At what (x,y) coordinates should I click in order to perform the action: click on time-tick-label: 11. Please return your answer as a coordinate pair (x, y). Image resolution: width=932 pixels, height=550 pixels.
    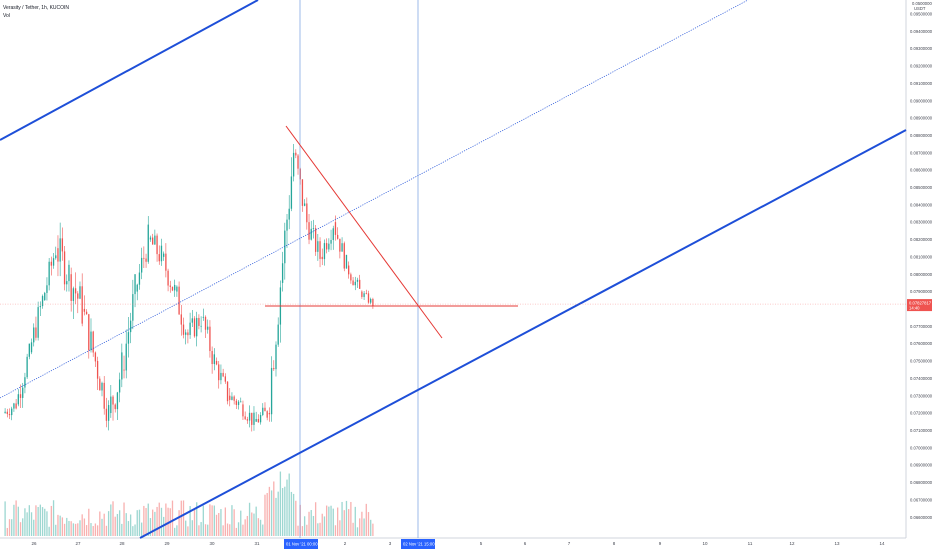
    Looking at the image, I should click on (750, 543).